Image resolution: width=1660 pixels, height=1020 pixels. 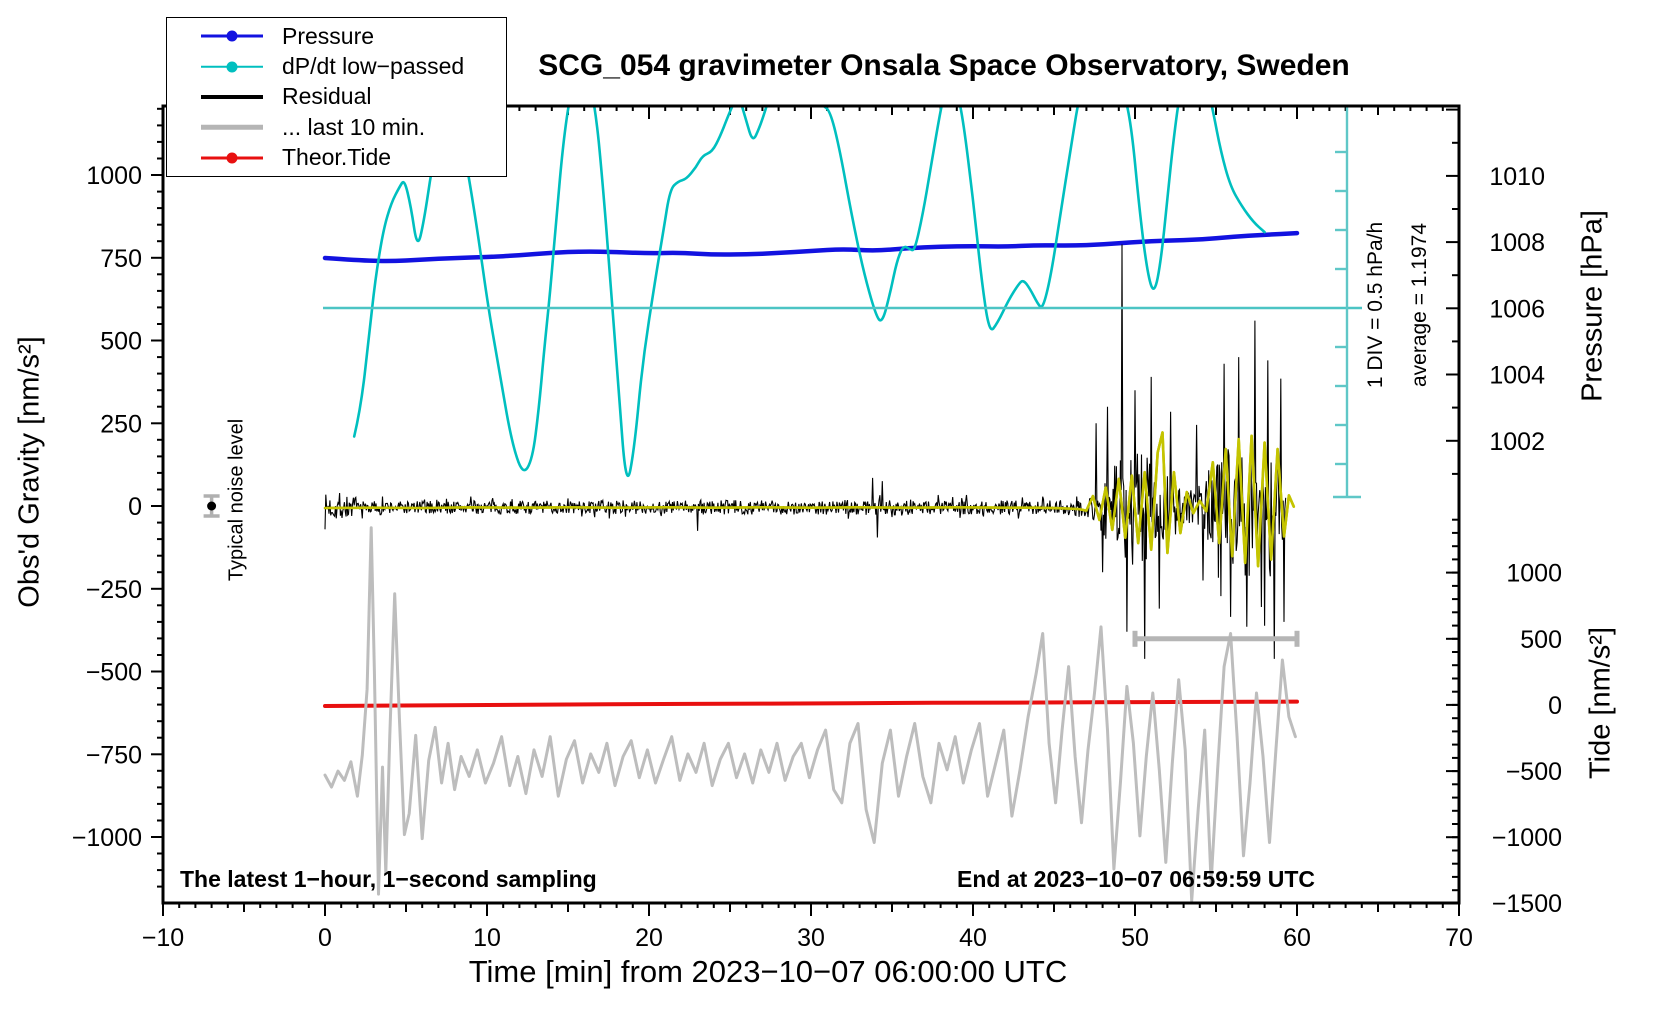 I want to click on legend-item: ... last 10 min., so click(x=336, y=127).